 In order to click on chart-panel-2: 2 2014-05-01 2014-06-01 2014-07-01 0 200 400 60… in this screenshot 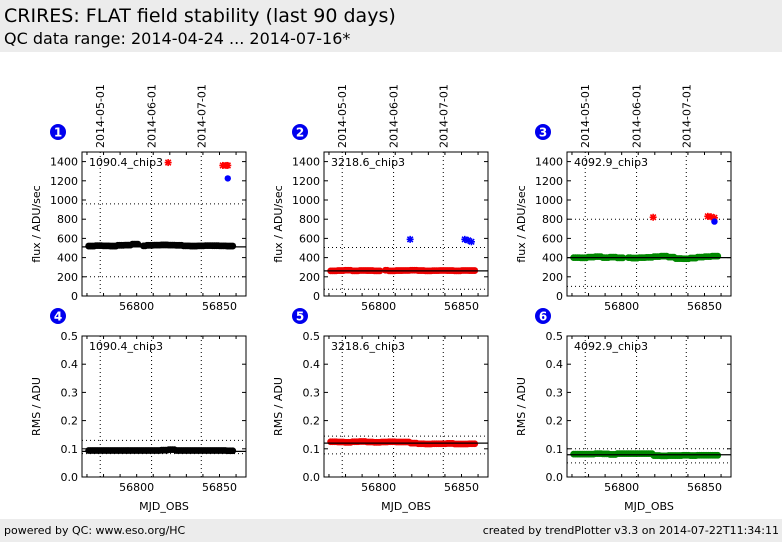, I will do `click(380, 198)`.